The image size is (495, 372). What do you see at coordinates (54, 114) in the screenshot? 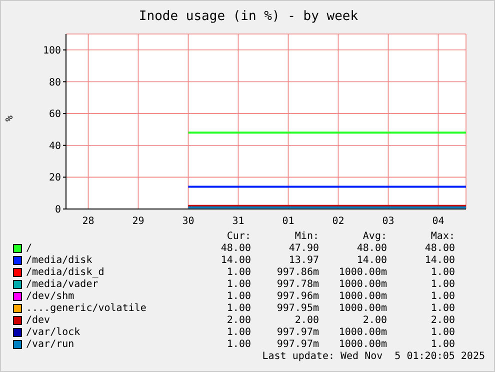
I see `y-tick-label: 60` at bounding box center [54, 114].